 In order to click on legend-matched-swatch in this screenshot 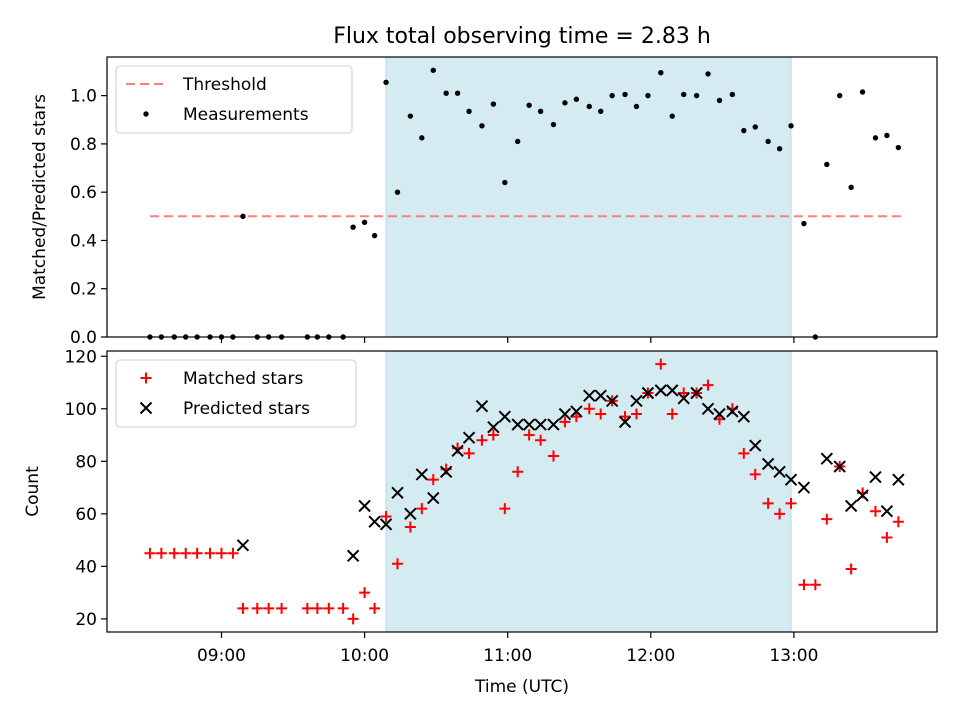, I will do `click(146, 378)`.